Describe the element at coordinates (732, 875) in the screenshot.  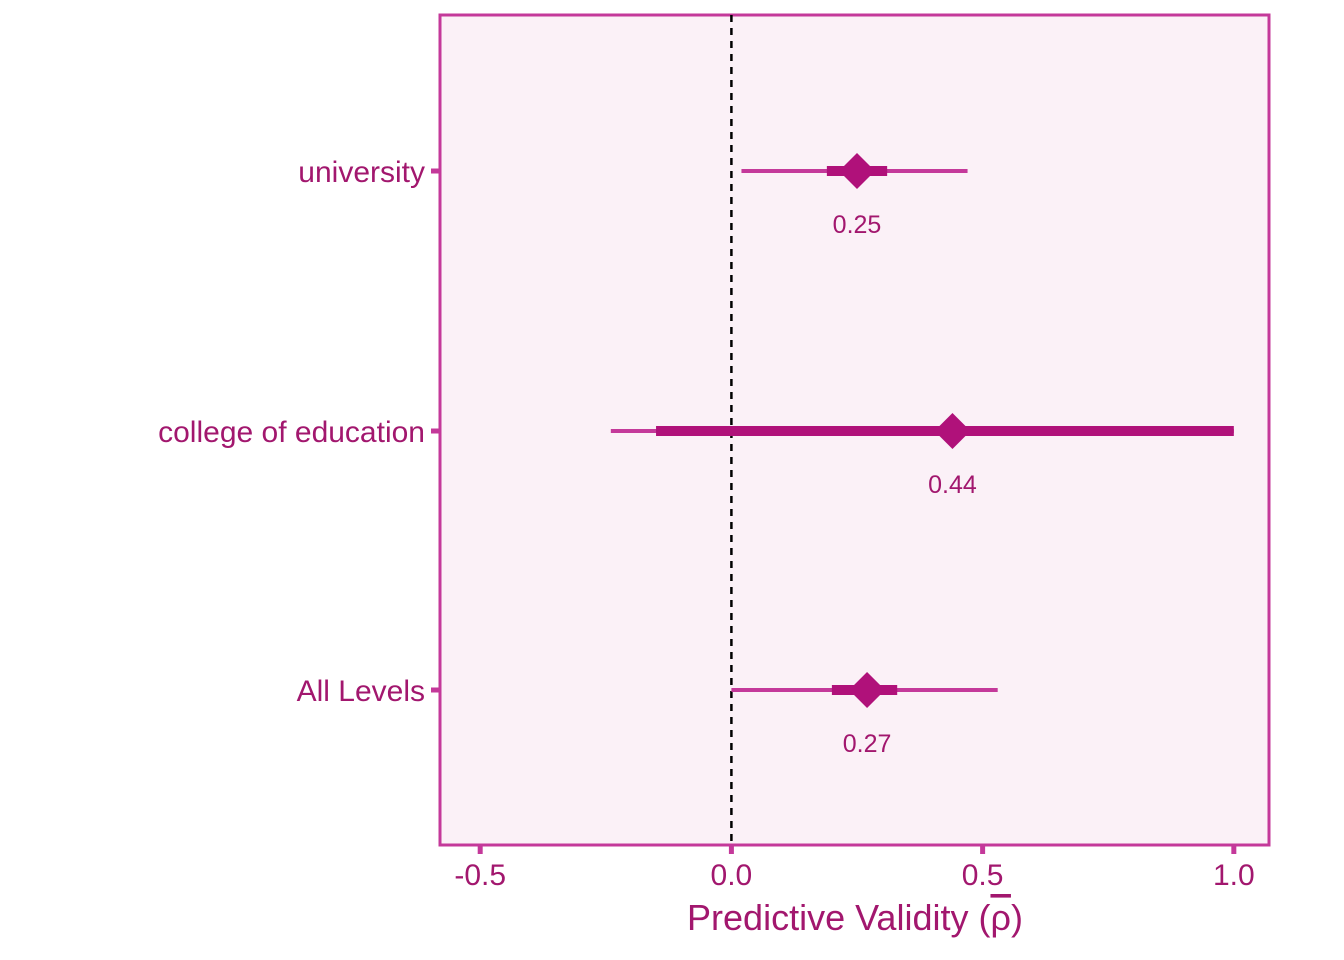
I see `x-tick-label: 0.0` at that location.